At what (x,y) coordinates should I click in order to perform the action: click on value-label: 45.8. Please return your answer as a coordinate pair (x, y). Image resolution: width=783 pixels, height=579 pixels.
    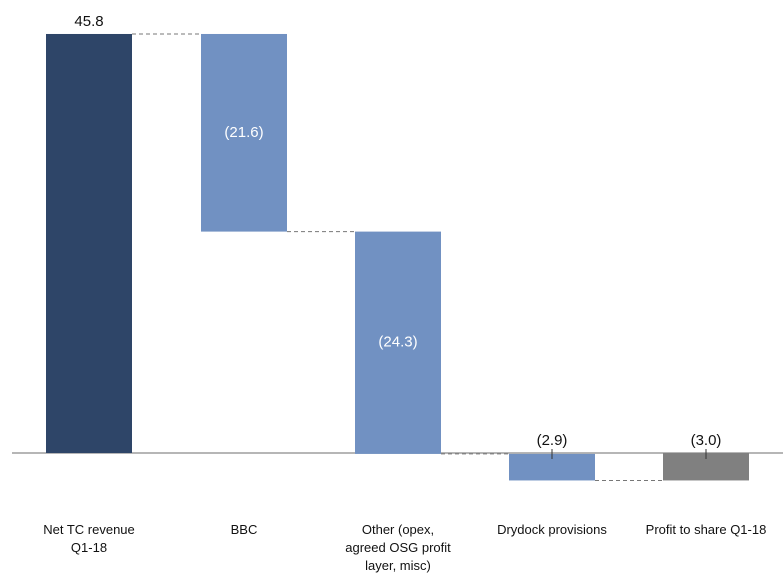
    Looking at the image, I should click on (88, 21).